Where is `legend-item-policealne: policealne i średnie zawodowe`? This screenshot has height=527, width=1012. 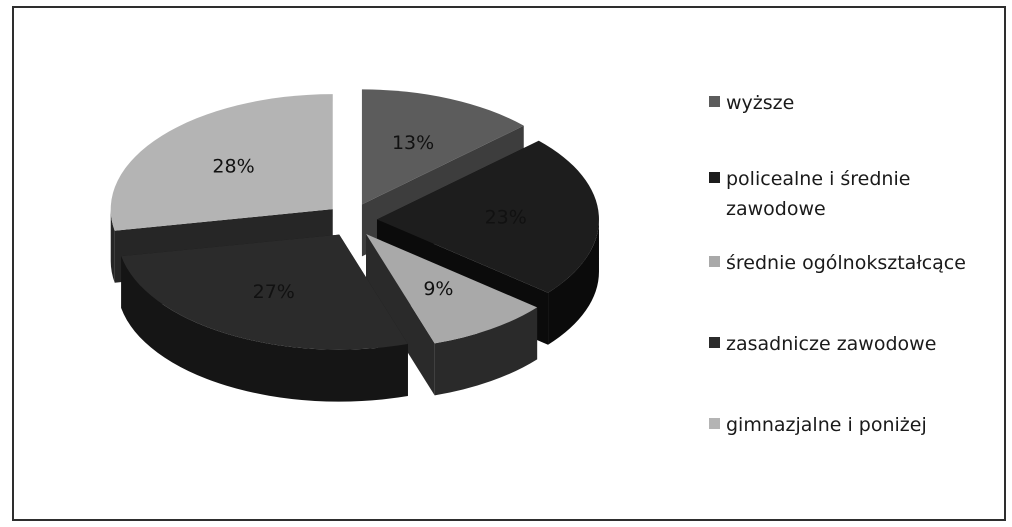
legend-item-policealne: policealne i średnie zawodowe is located at coordinates (835, 194).